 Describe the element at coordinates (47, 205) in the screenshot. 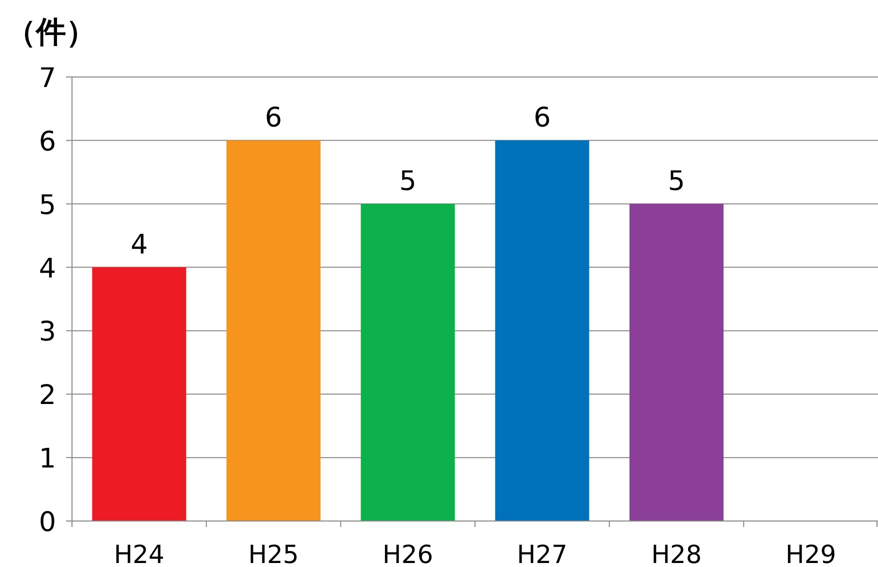

I see `y-tick-label: 5` at that location.